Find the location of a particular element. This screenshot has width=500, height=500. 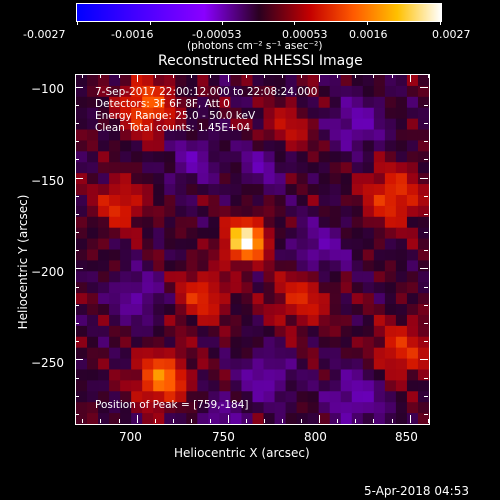

annotation-clean-counts: Clean Total counts: 1.45E+04 is located at coordinates (173, 128).